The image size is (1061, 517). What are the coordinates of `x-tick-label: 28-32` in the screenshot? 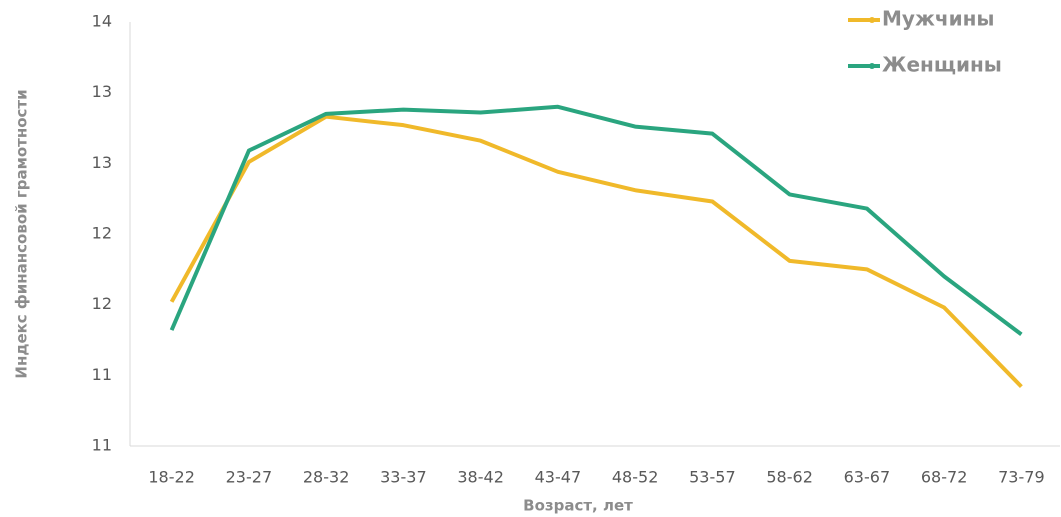 It's located at (326, 477).